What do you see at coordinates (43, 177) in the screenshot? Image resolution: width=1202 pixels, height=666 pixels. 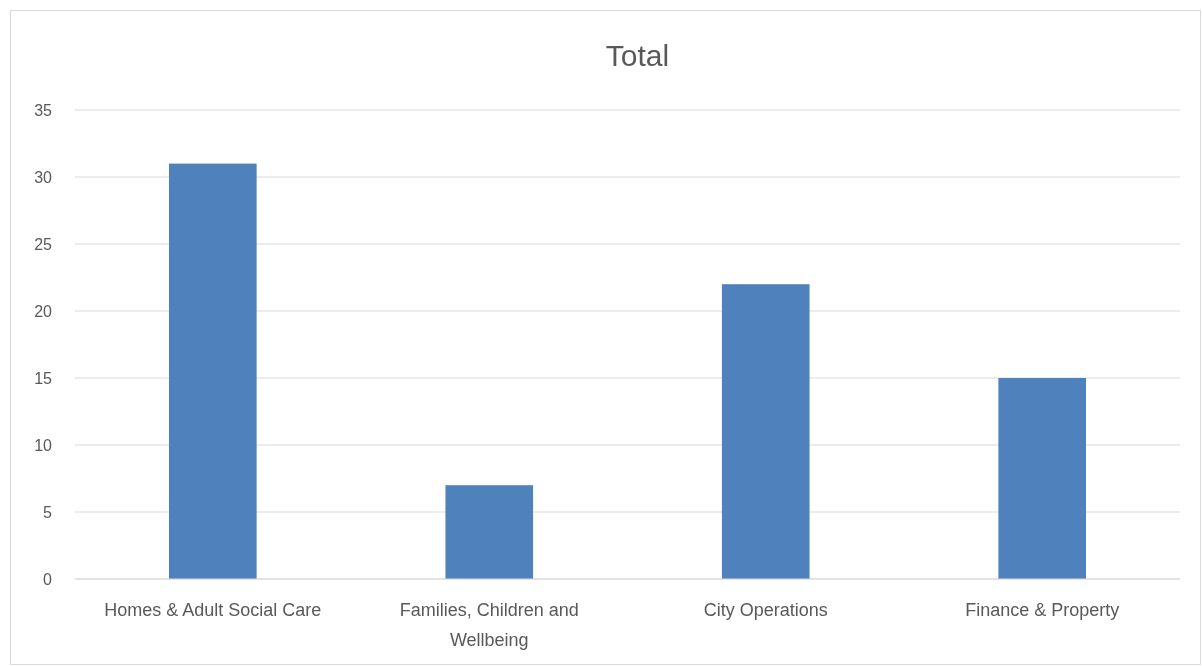 I see `y-tick-label: 30` at bounding box center [43, 177].